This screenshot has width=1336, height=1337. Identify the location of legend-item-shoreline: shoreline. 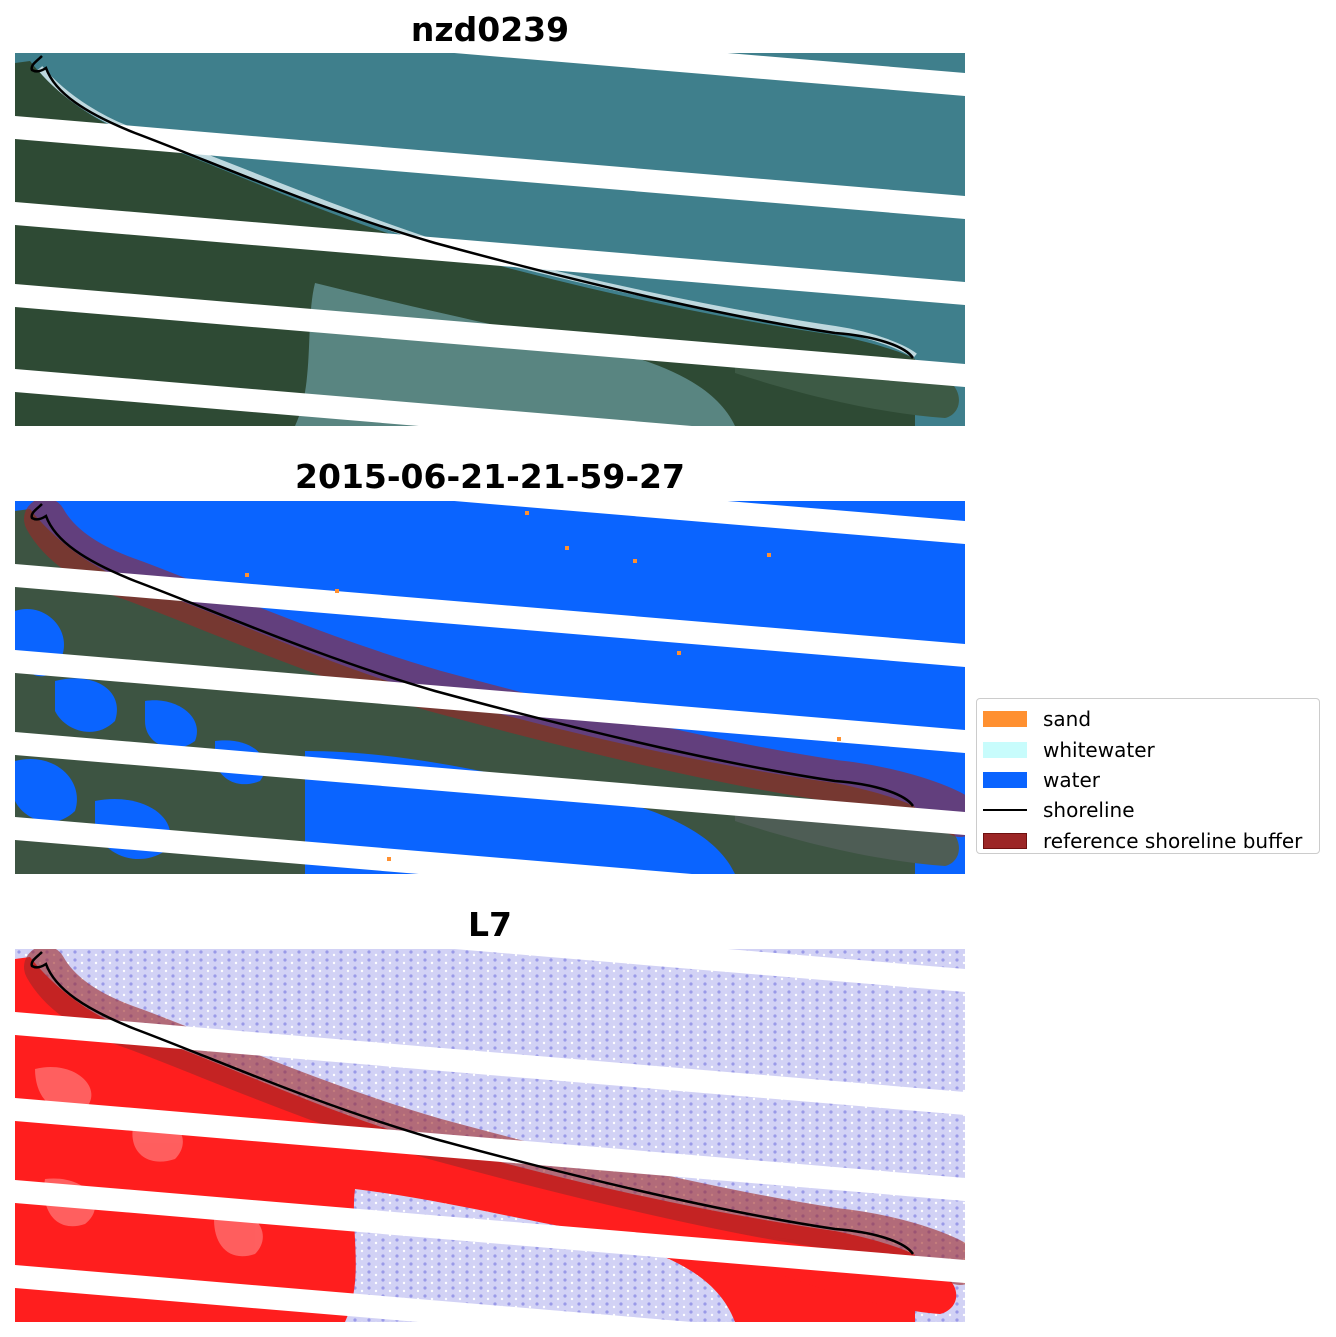
(1151, 810).